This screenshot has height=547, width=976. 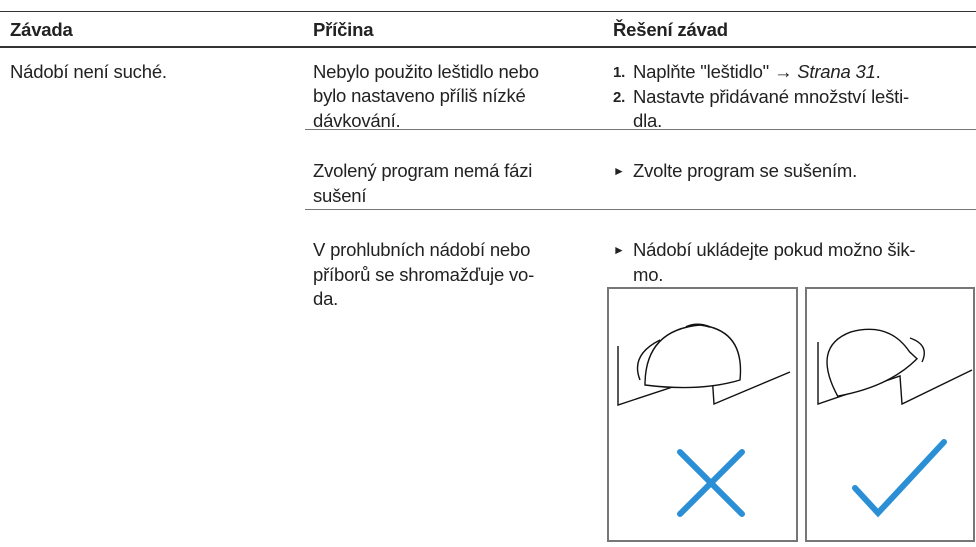 What do you see at coordinates (670, 29) in the screenshot?
I see `header: Řešení závad` at bounding box center [670, 29].